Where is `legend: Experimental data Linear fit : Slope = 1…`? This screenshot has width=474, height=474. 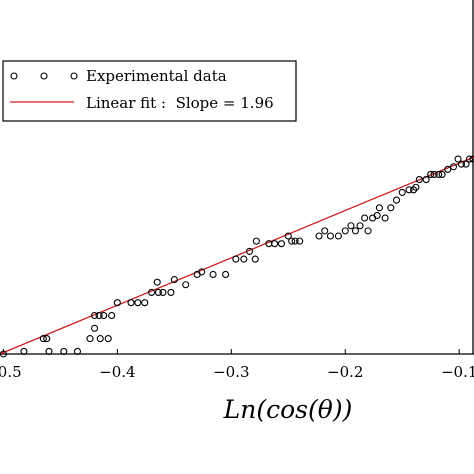 legend: Experimental data Linear fit : Slope = 1… is located at coordinates (149, 91).